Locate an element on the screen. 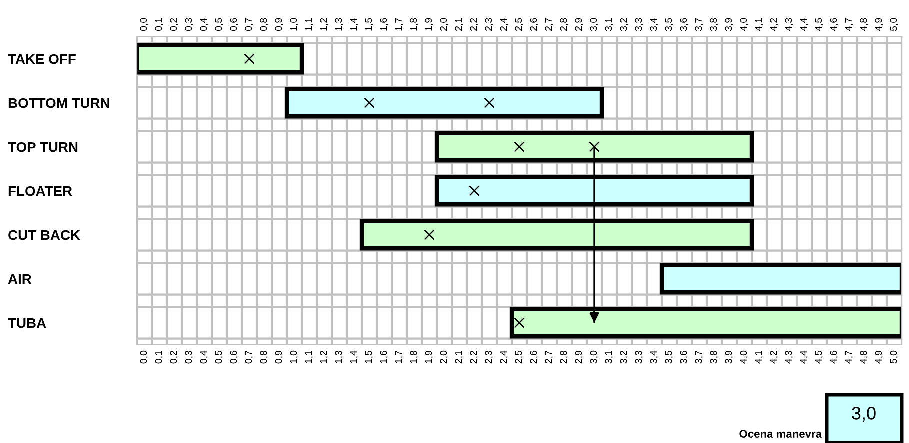 The image size is (909, 443). x2-tick-label: 2,0 is located at coordinates (444, 24).